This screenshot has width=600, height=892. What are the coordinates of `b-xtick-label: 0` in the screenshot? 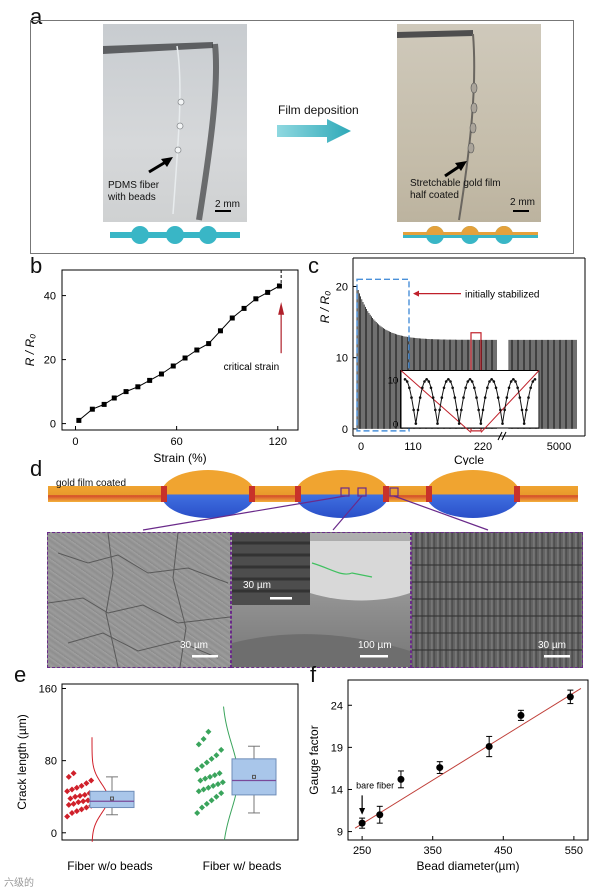 It's located at (75, 442).